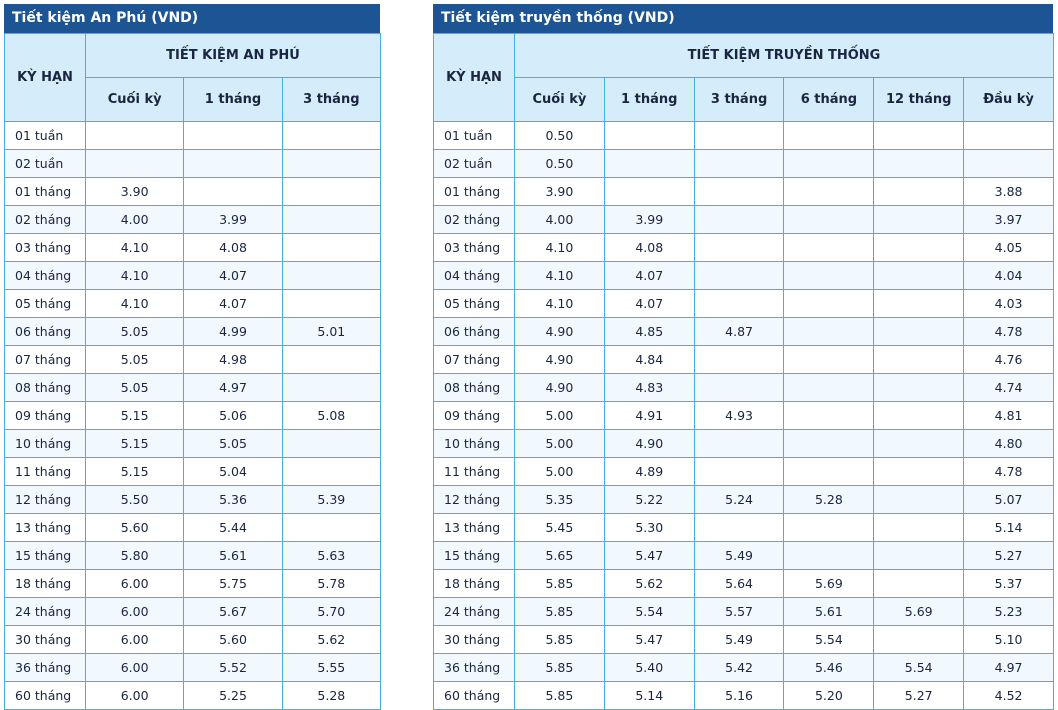 Image resolution: width=1058 pixels, height=710 pixels. I want to click on rate-cell: 0.50, so click(559, 163).